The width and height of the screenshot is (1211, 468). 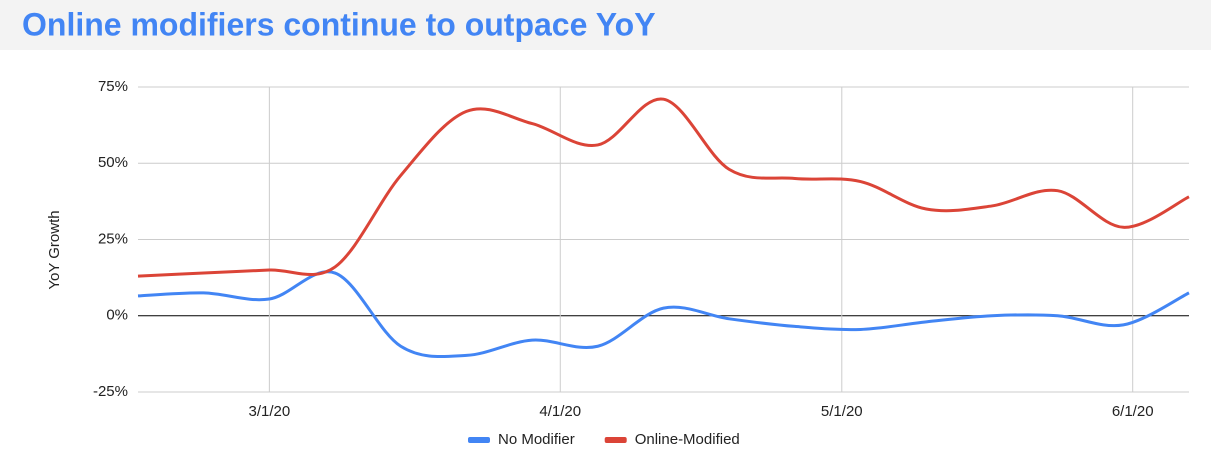 What do you see at coordinates (113, 86) in the screenshot?
I see `y-tick-label: 75%` at bounding box center [113, 86].